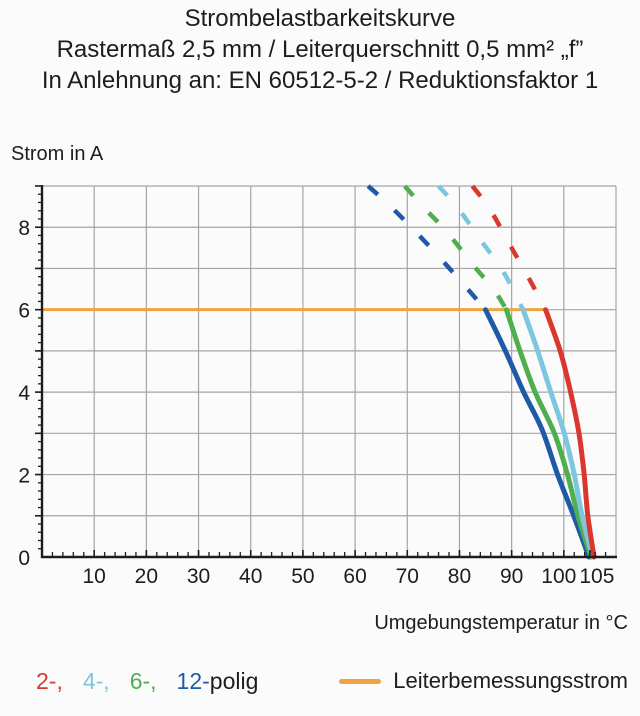 The image size is (640, 716). I want to click on curve-2-polig-dashed, so click(509, 247).